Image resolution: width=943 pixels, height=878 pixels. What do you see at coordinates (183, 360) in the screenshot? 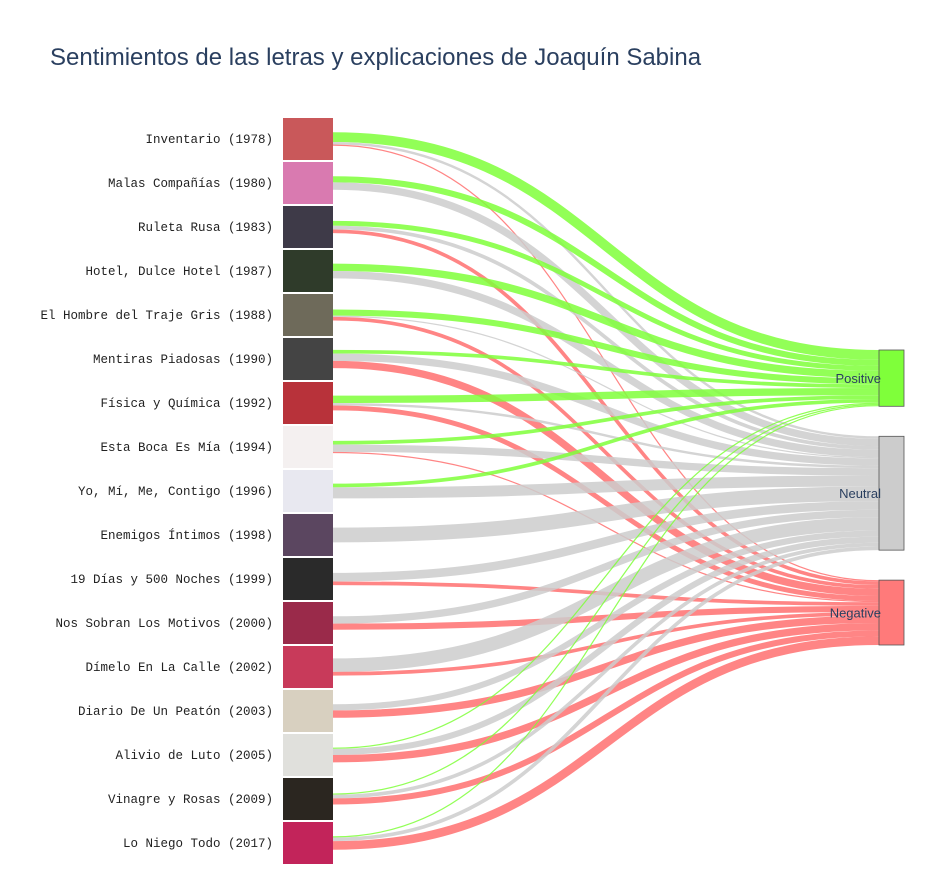
I see `album-label-mentiras-piadosas-1990: Mentiras Piadosas (1990)` at bounding box center [183, 360].